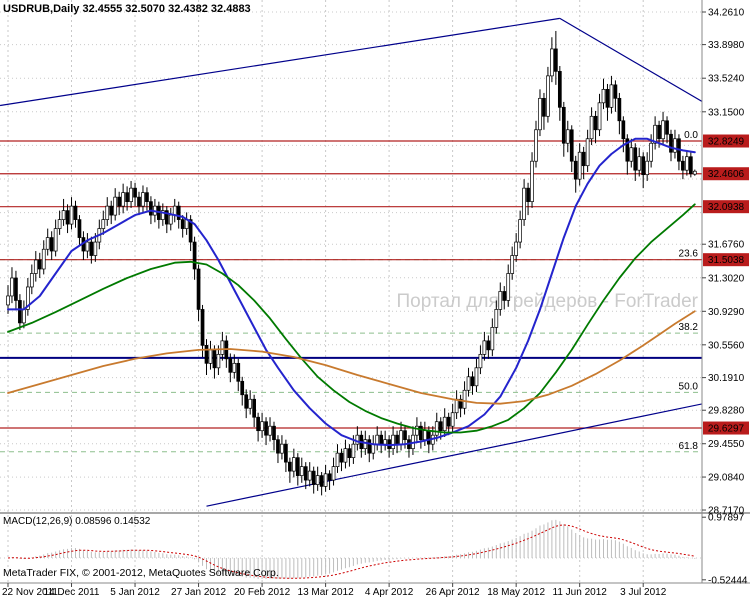  What do you see at coordinates (72, 592) in the screenshot?
I see `time-axis-label: 14 Dec 2011` at bounding box center [72, 592].